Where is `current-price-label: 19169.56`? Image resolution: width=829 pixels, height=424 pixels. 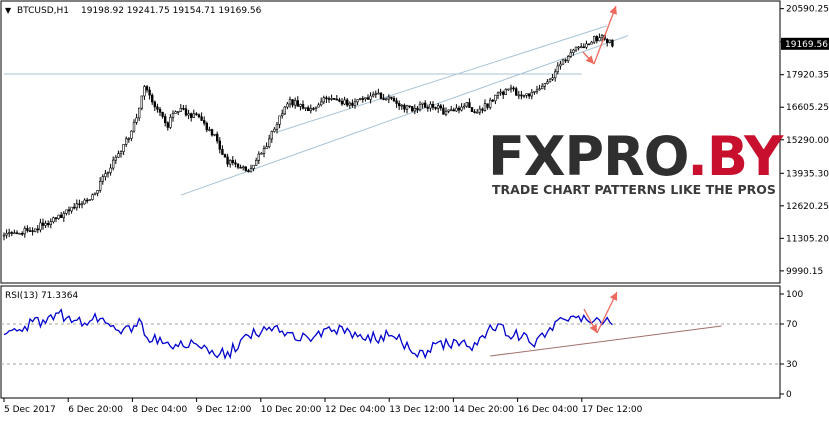 current-price-label: 19169.56 is located at coordinates (806, 45).